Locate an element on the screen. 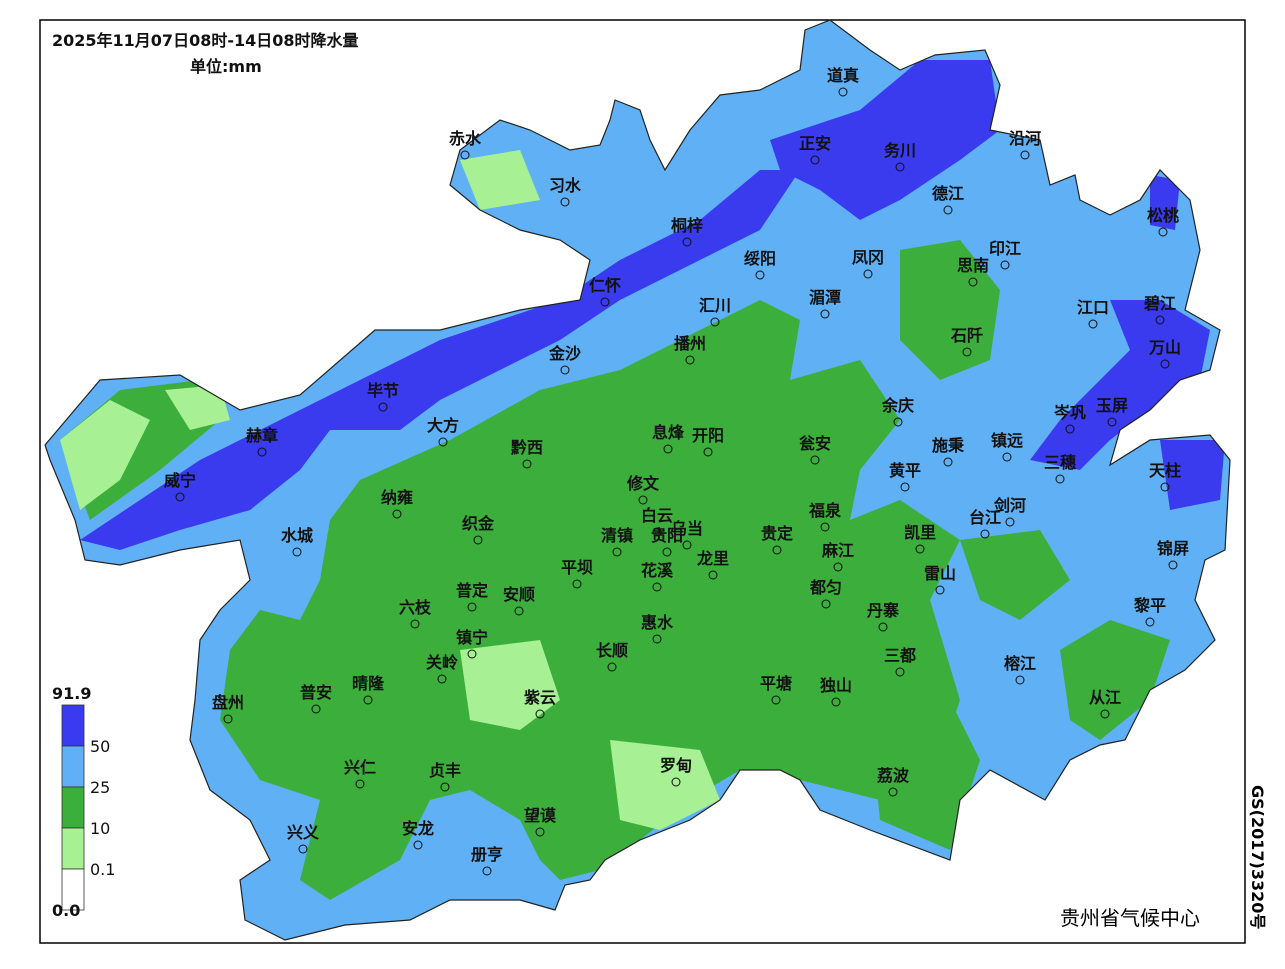  city-label: 锦屏 is located at coordinates (1173, 548).